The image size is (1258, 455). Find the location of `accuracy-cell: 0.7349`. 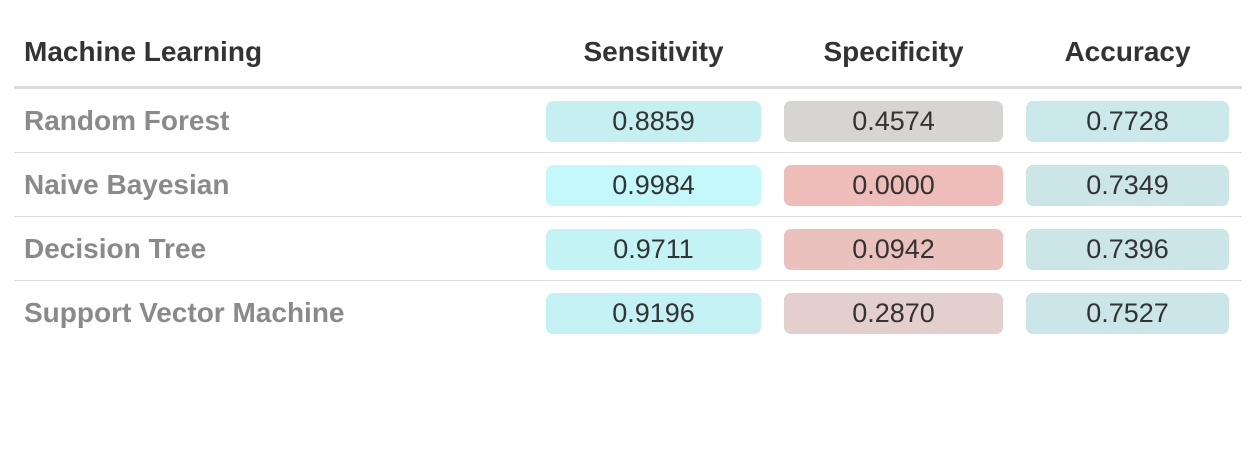

accuracy-cell: 0.7349 is located at coordinates (1127, 185).